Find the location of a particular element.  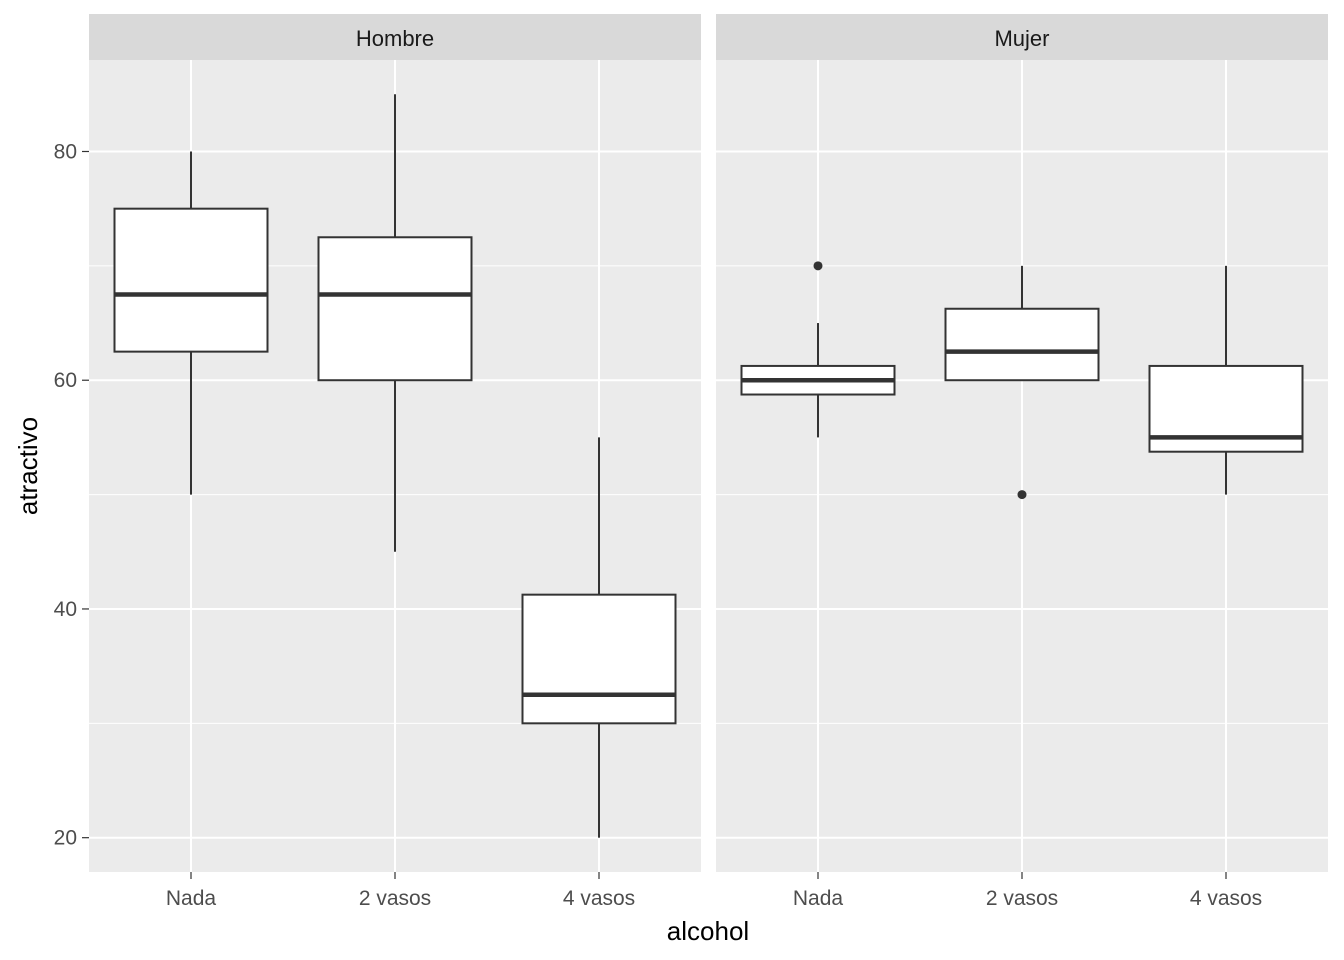

y-tick-label: 20 is located at coordinates (65, 838).